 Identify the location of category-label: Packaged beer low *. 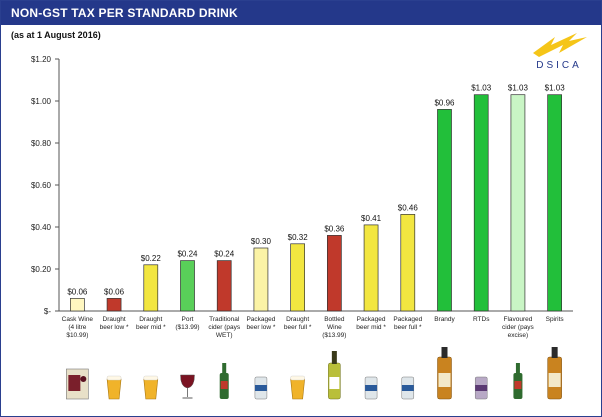
(260, 323).